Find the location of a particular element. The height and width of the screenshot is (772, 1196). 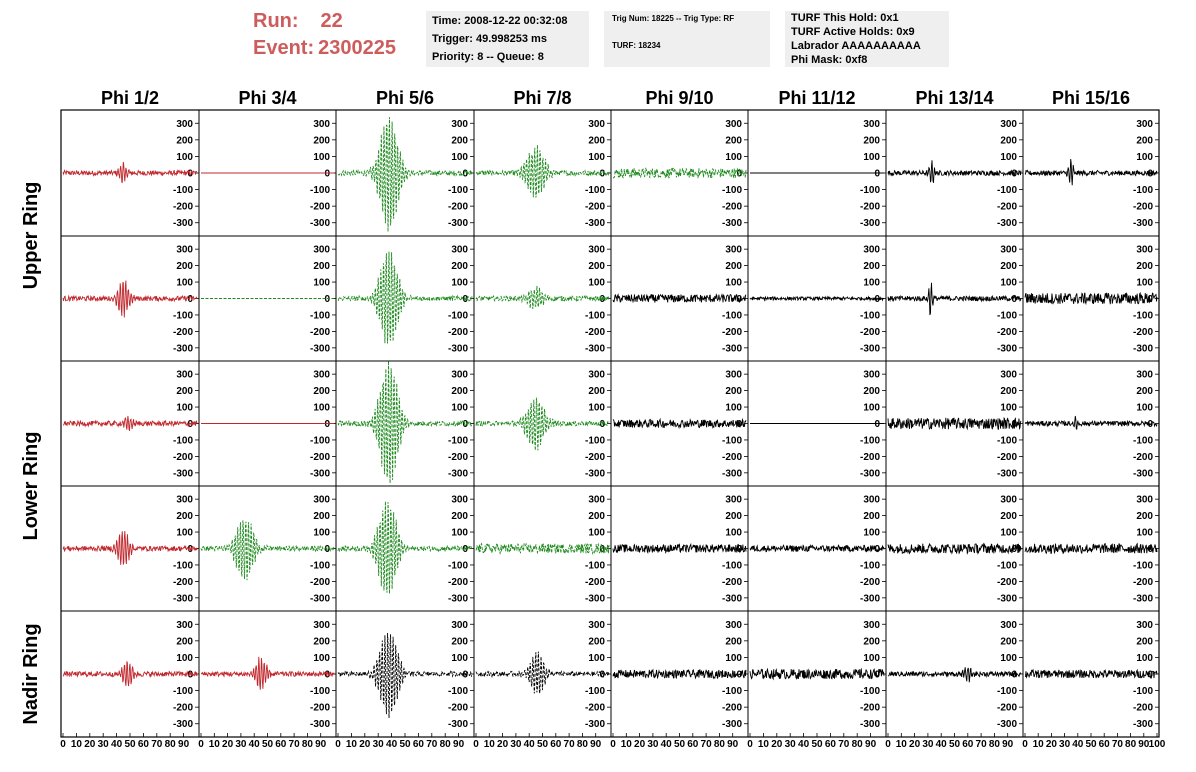

run-number: 22 is located at coordinates (331, 21).